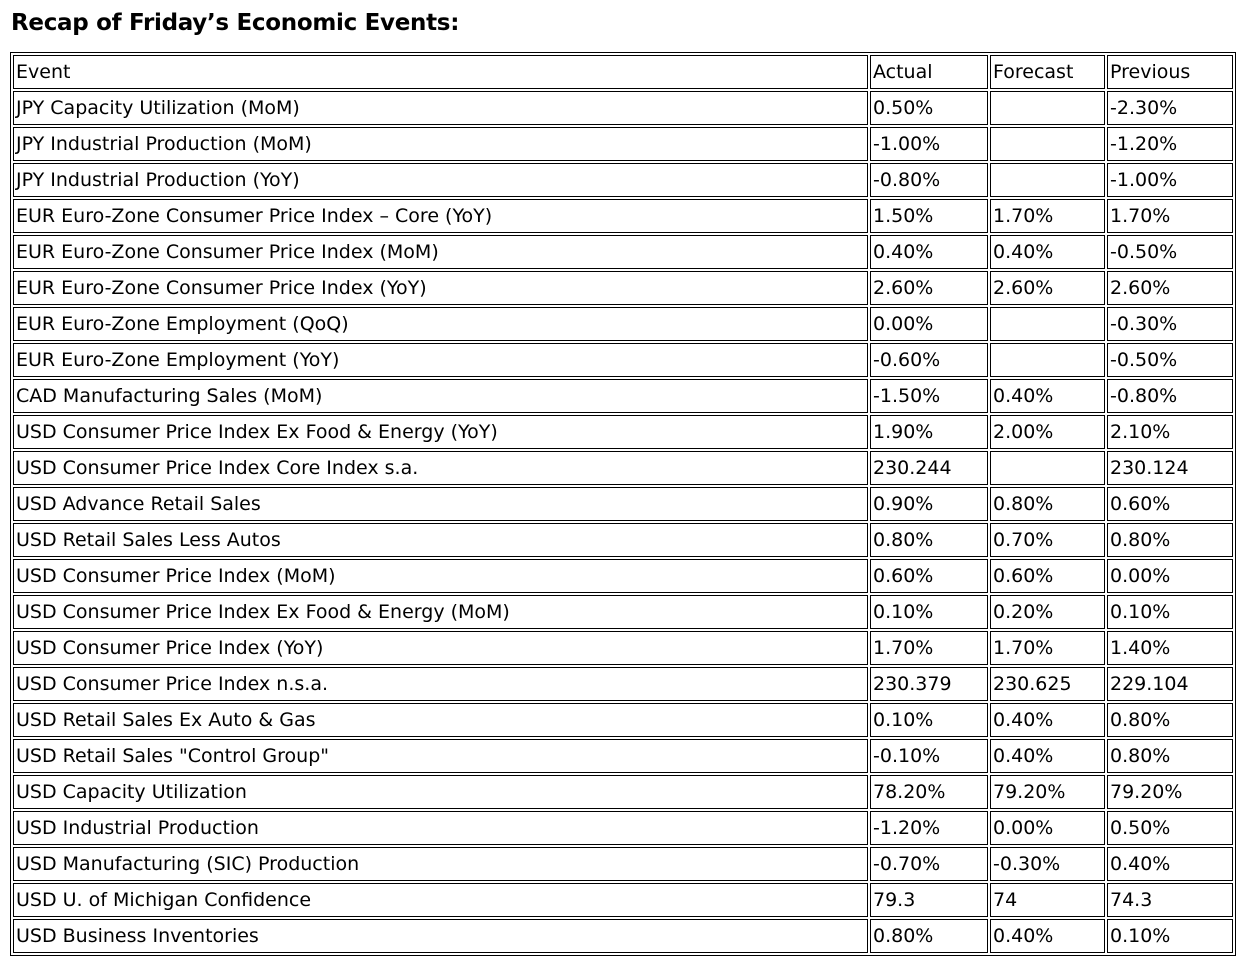  What do you see at coordinates (1047, 864) in the screenshot?
I see `value-cell-forecast: -0.30%` at bounding box center [1047, 864].